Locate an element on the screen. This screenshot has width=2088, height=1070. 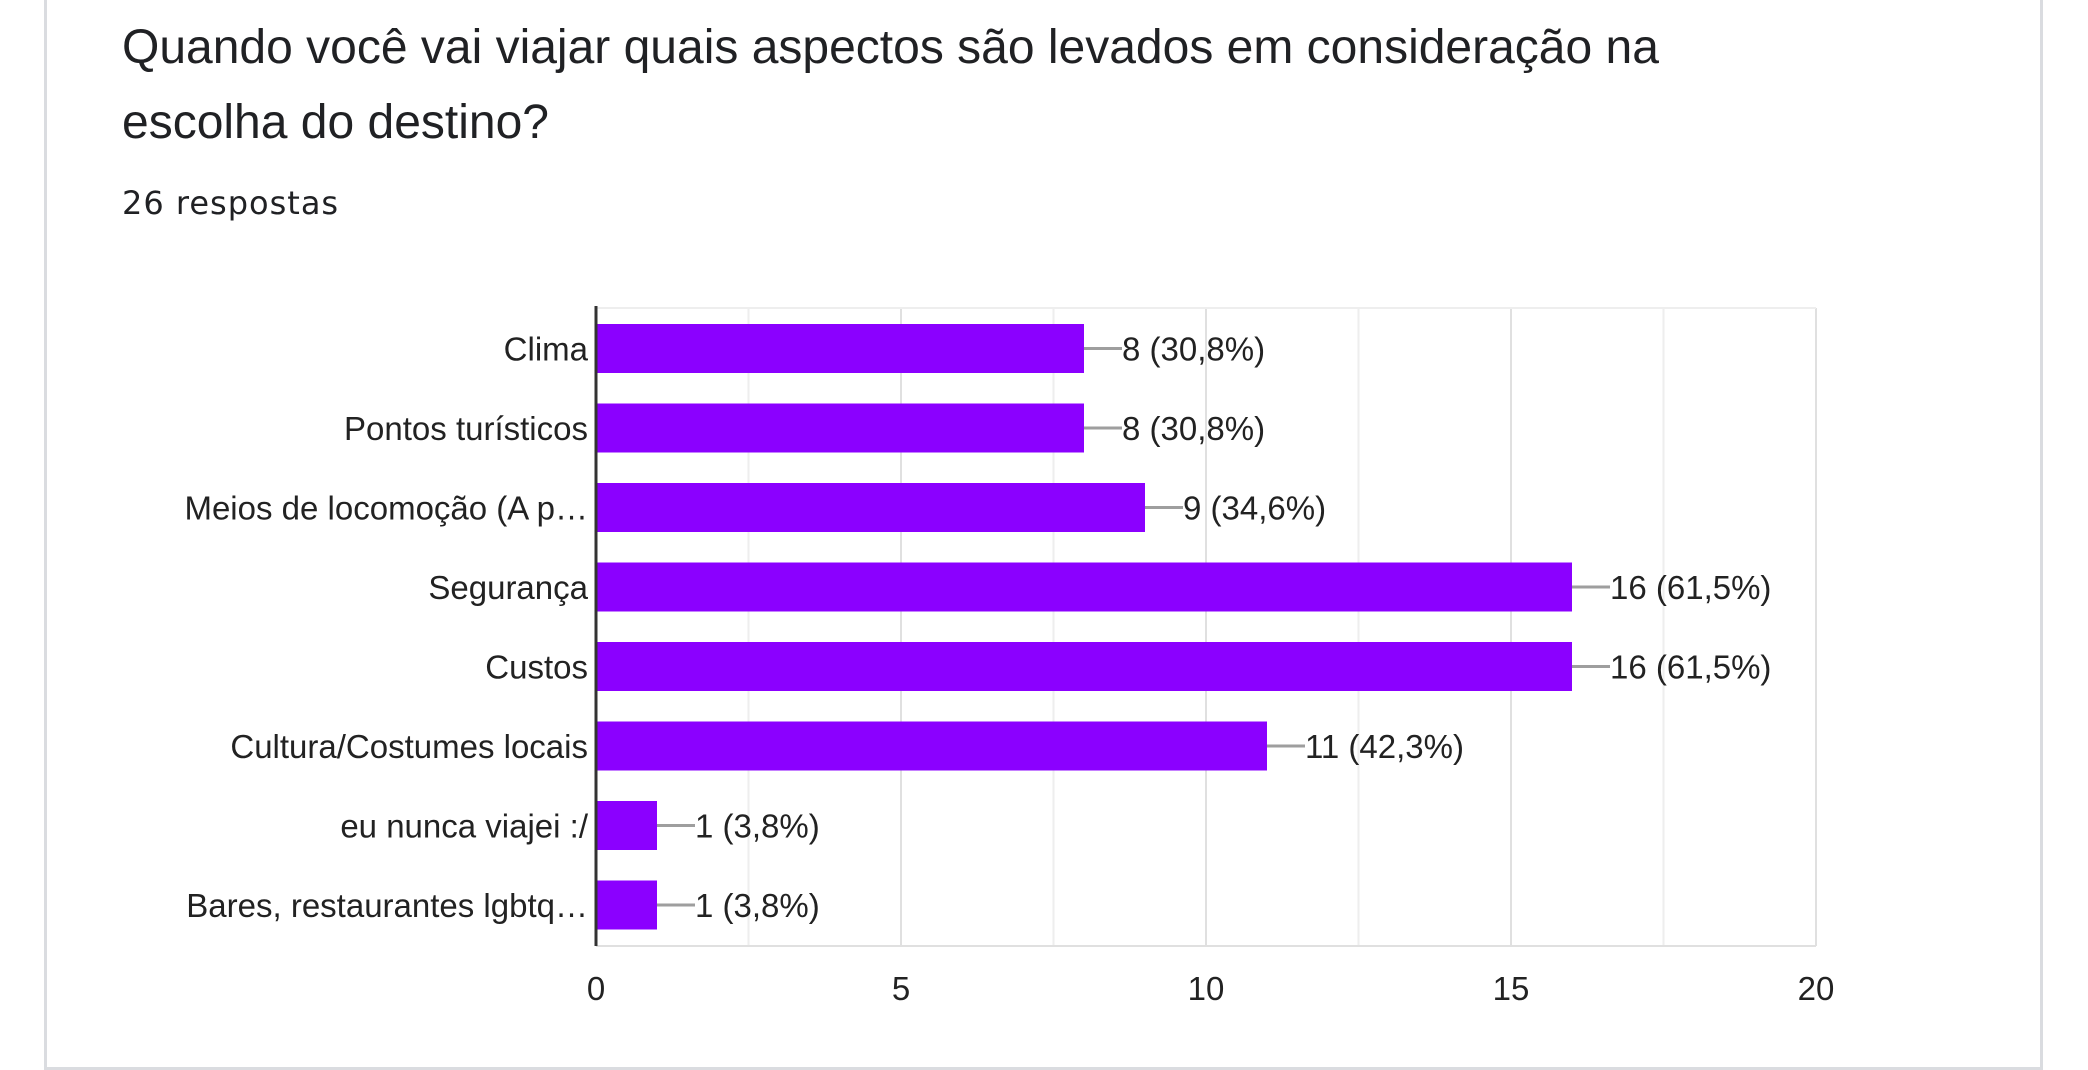
data-label: 11 (42,3%) is located at coordinates (1384, 746).